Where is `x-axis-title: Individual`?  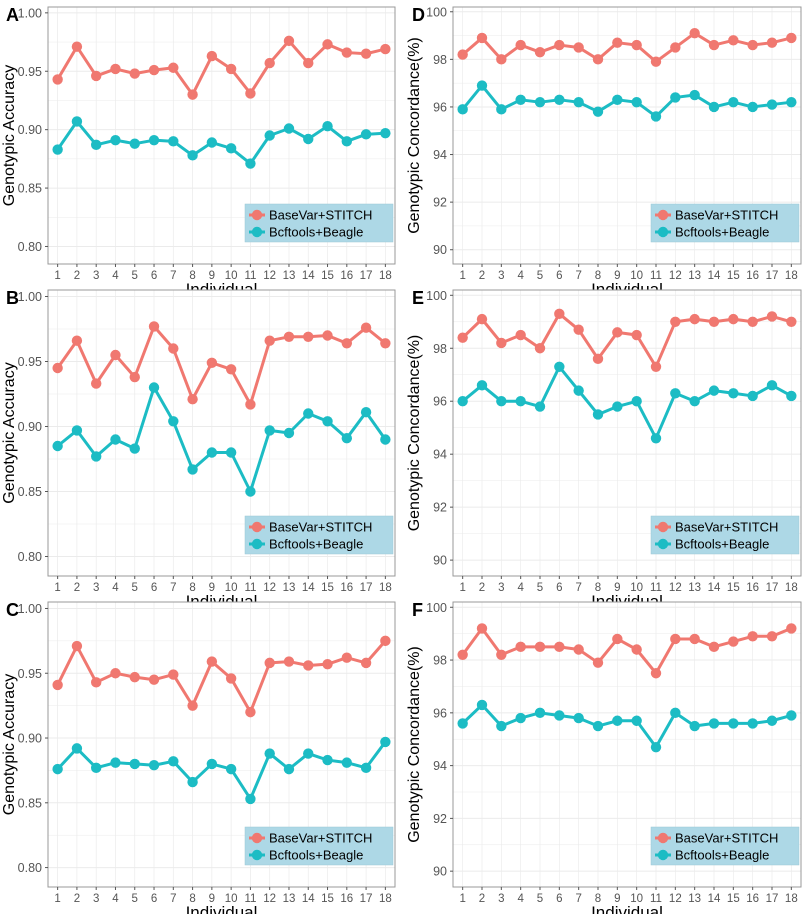 x-axis-title: Individual is located at coordinates (627, 908).